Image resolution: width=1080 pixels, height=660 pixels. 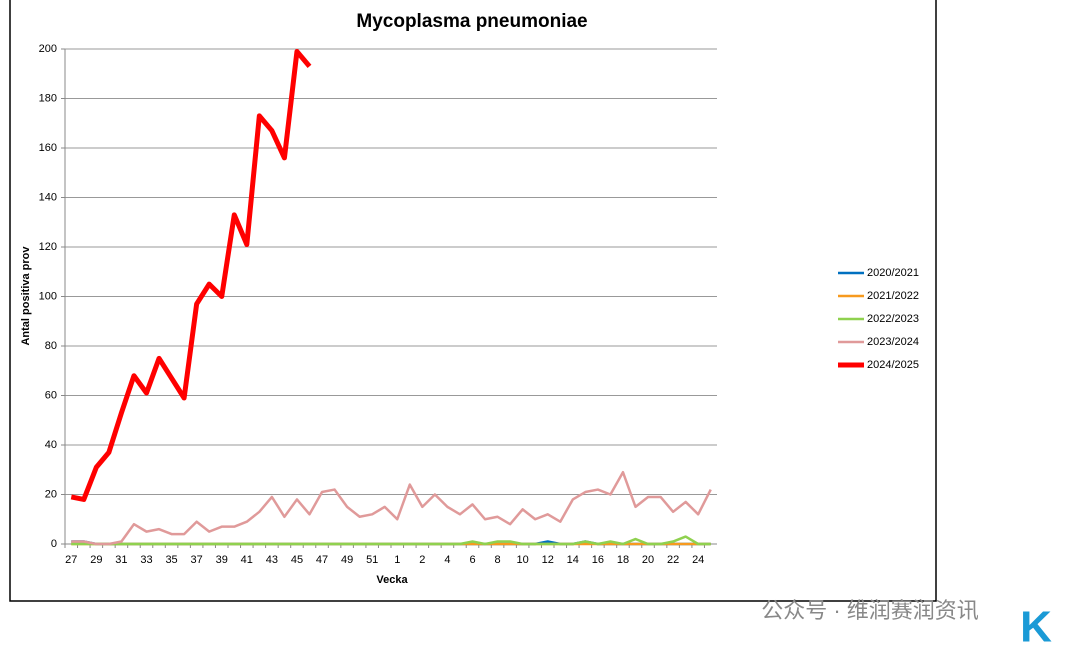 I want to click on x-tick-label: 27, so click(x=71, y=560).